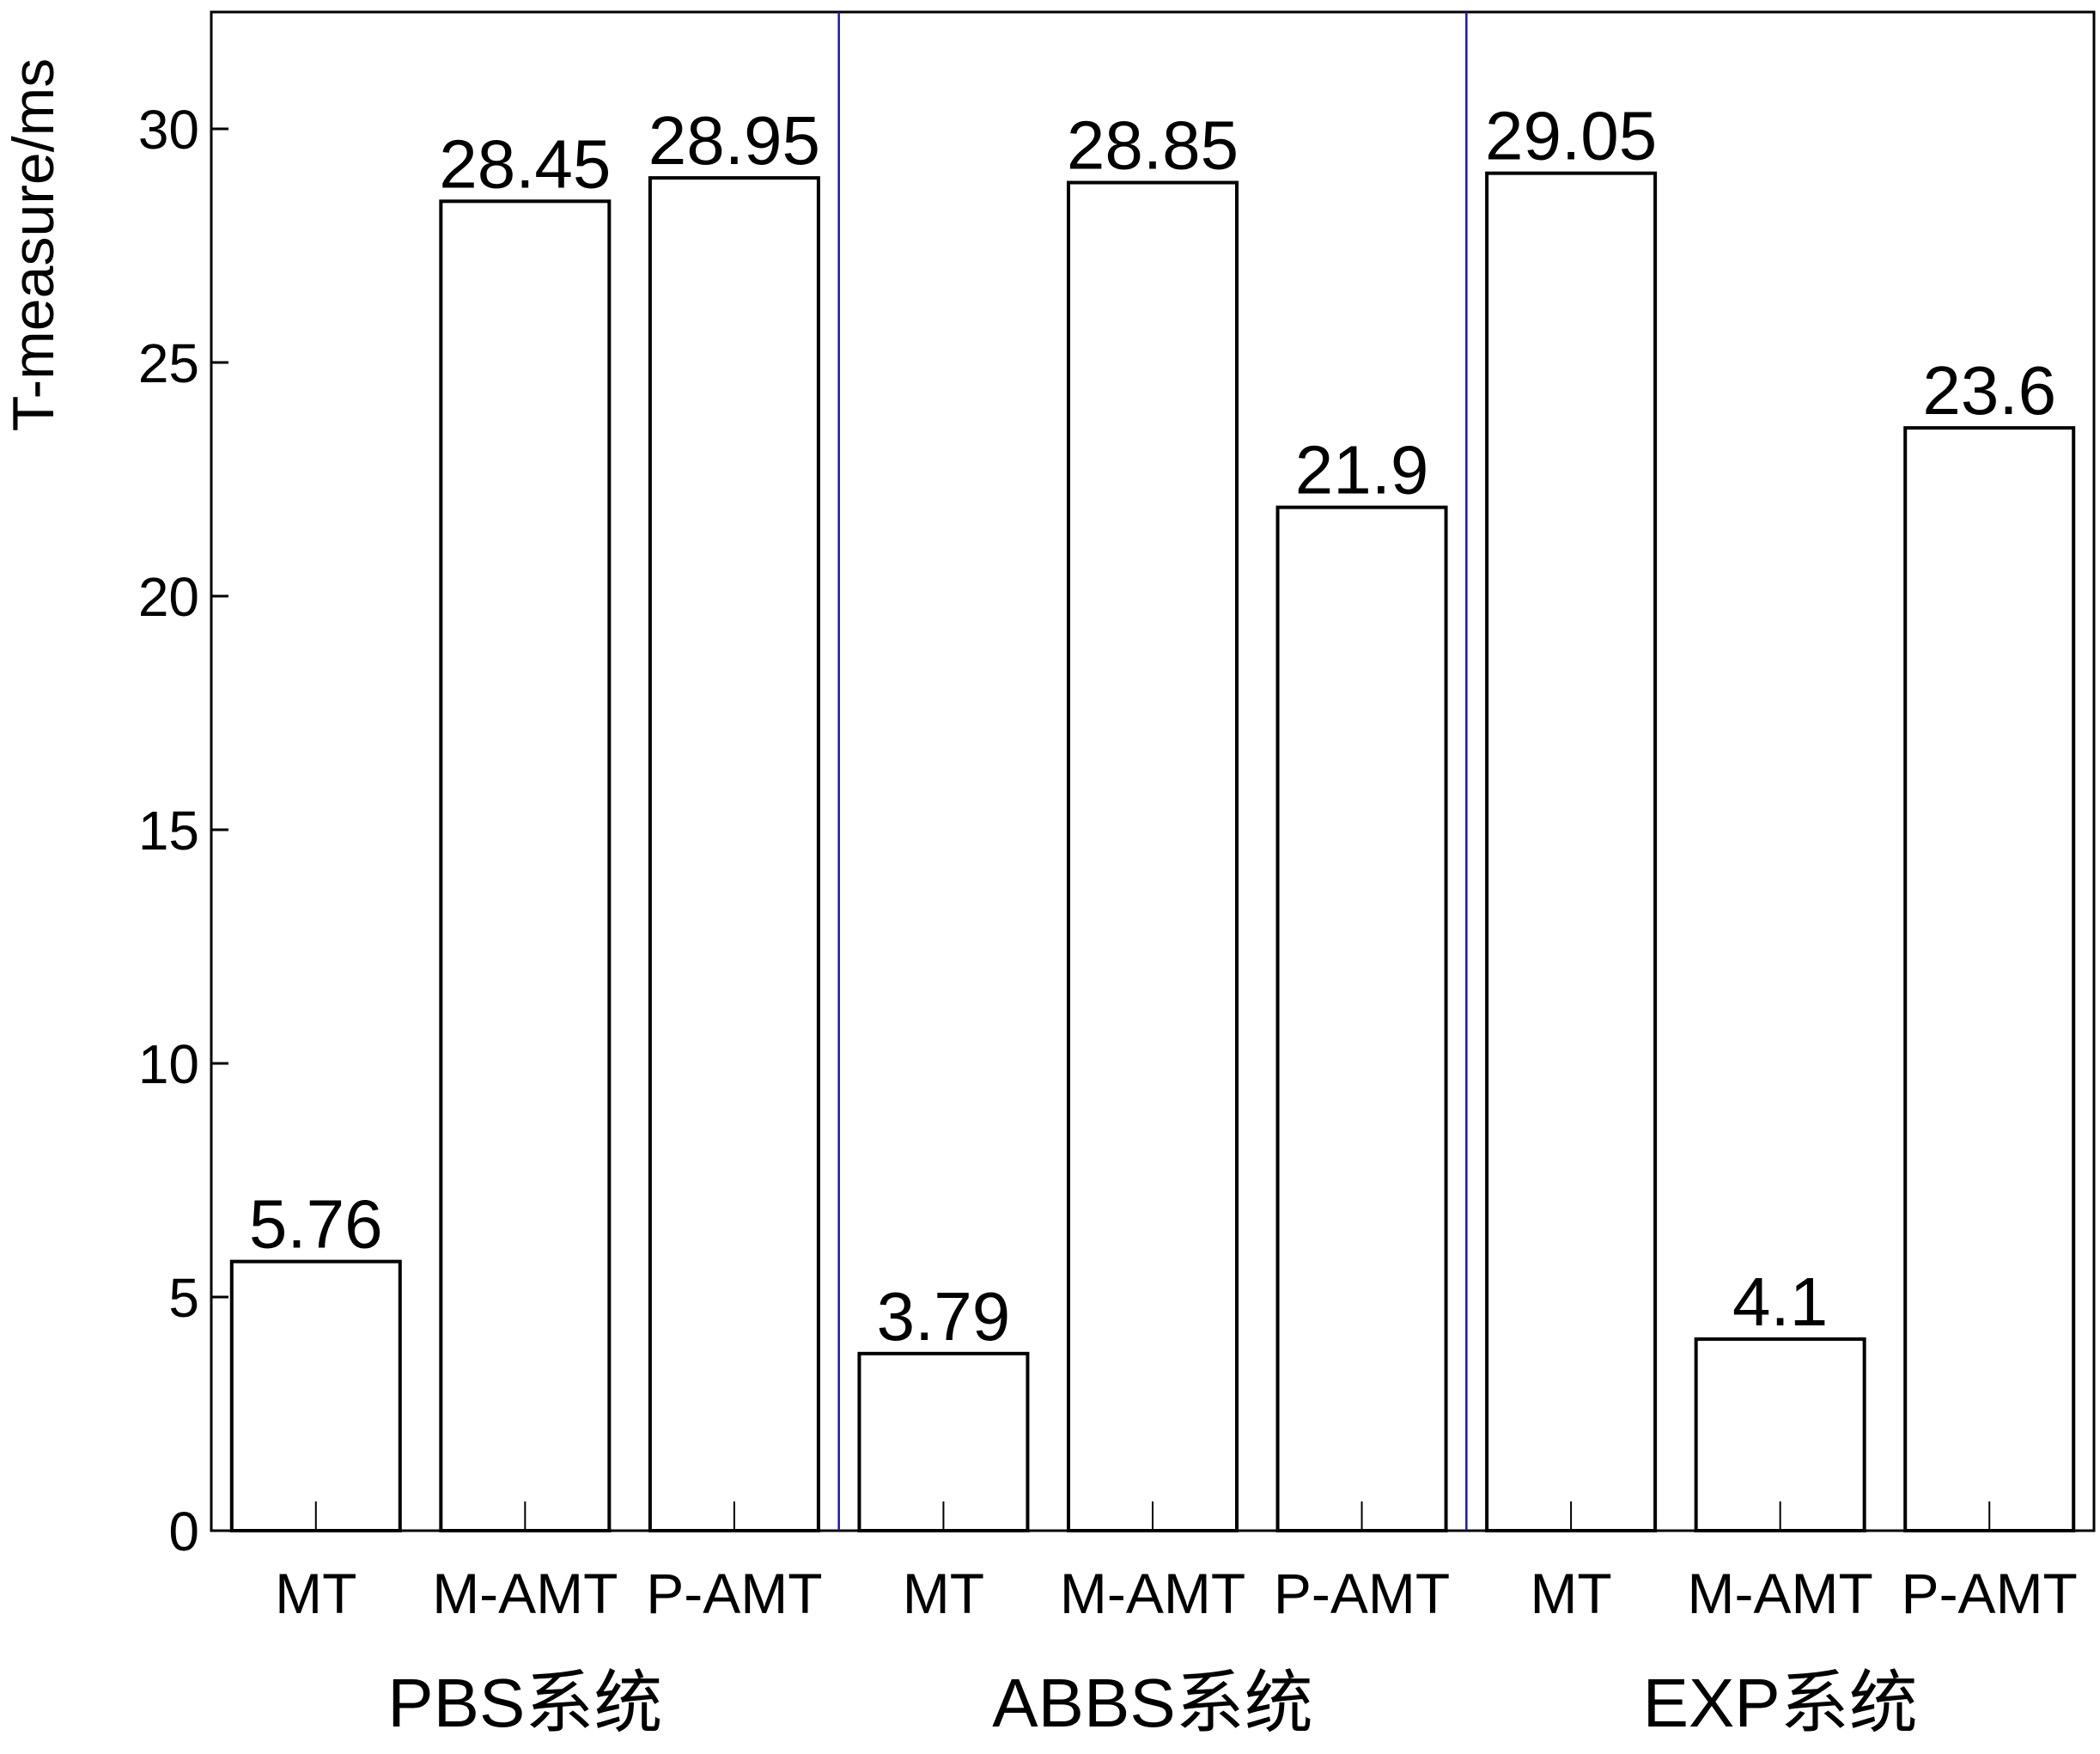 Image resolution: width=2100 pixels, height=1754 pixels. I want to click on bar-value-label: 28.45, so click(525, 163).